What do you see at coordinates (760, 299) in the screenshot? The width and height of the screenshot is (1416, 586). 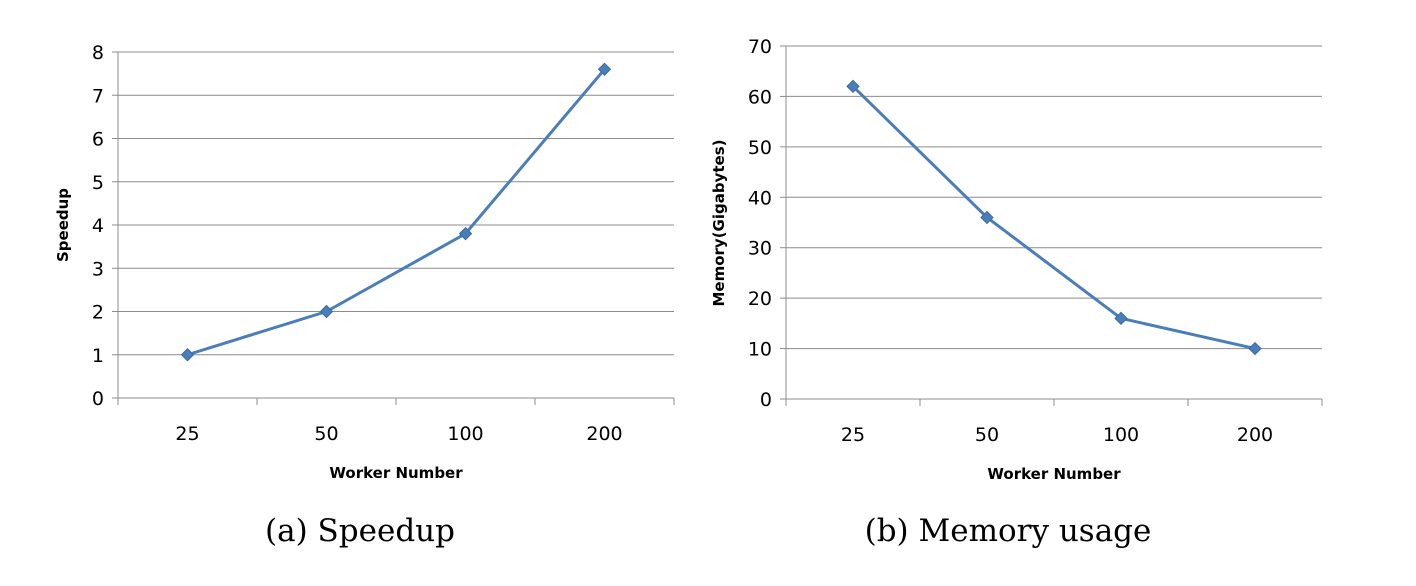 I see `y-tick-label: 20` at bounding box center [760, 299].